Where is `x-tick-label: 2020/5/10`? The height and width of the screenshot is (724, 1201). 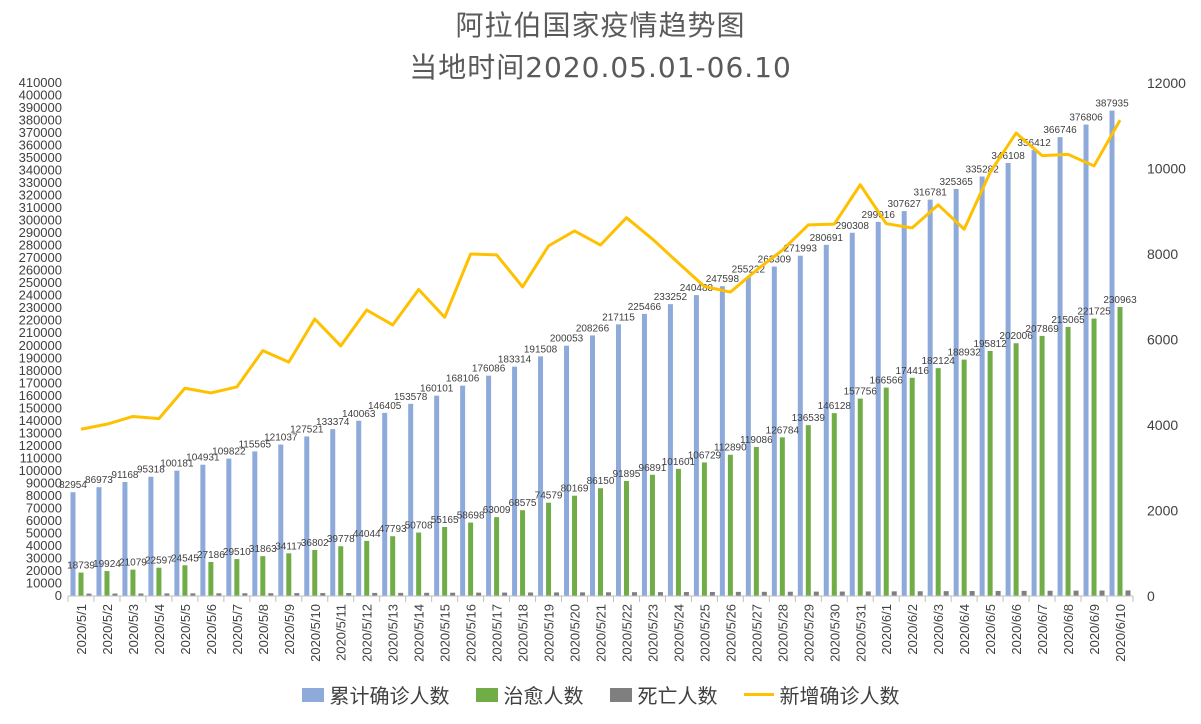
x-tick-label: 2020/5/10 is located at coordinates (315, 633).